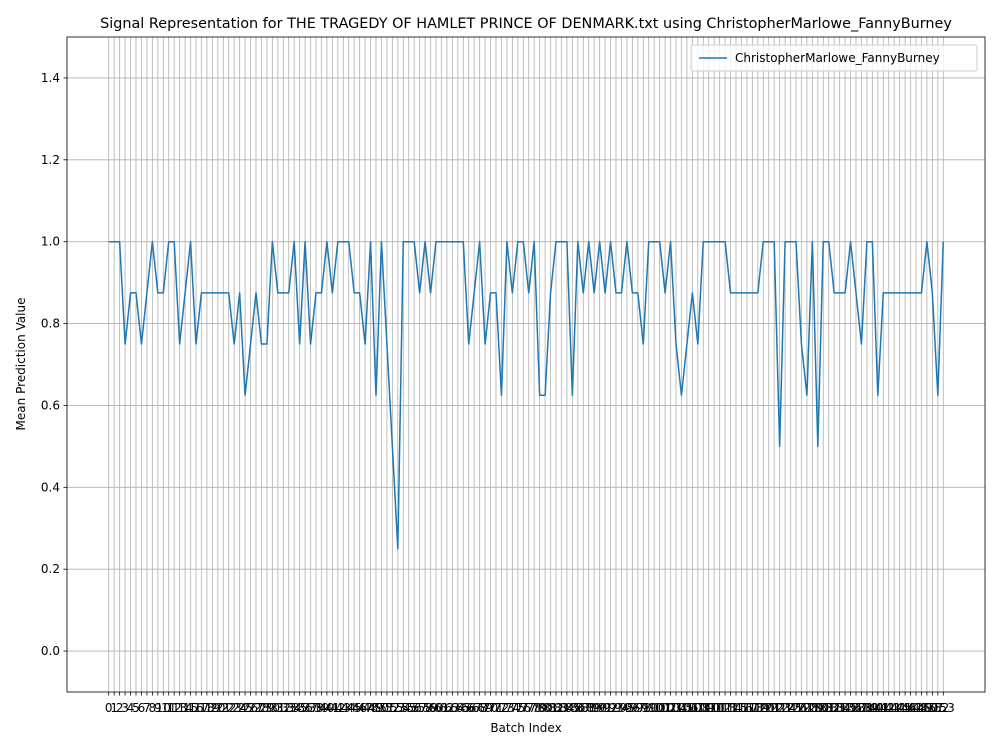 This screenshot has width=1000, height=750. Describe the element at coordinates (217, 708) in the screenshot. I see `x-tick-label: 20` at that location.